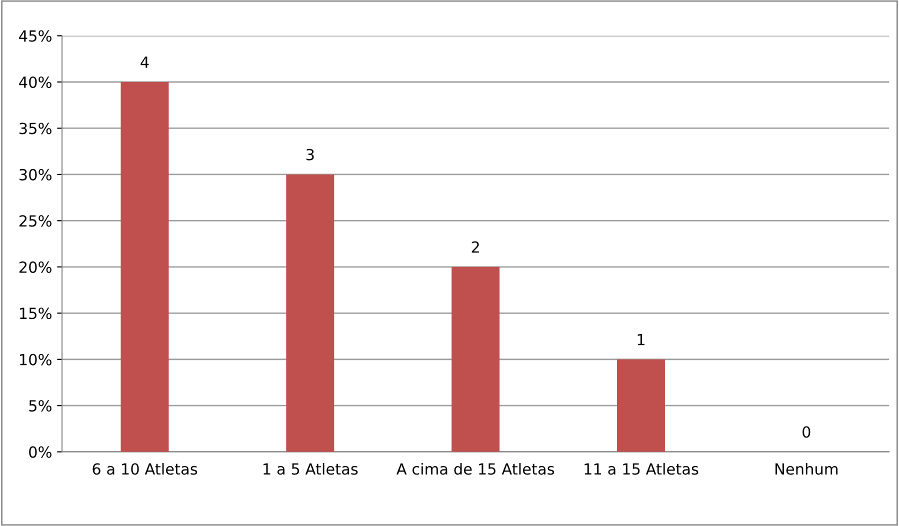 The image size is (899, 526). What do you see at coordinates (35, 221) in the screenshot?
I see `y-tick-label: 25%` at bounding box center [35, 221].